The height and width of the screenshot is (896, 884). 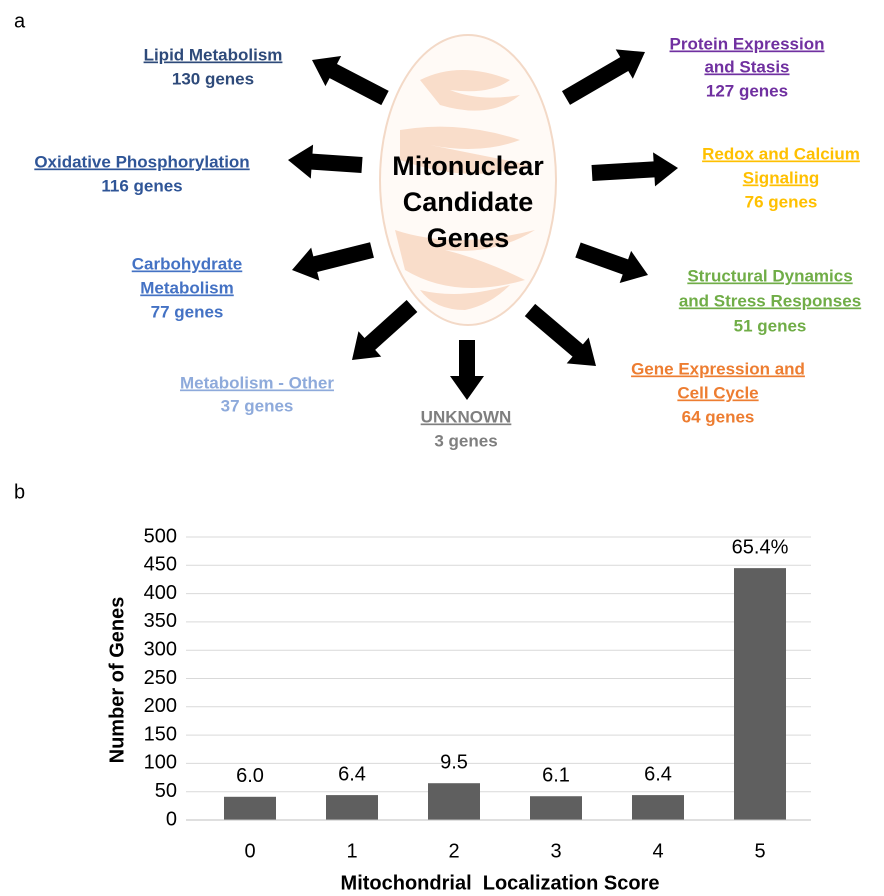 I want to click on y-tick-label: 500, so click(x=160, y=536).